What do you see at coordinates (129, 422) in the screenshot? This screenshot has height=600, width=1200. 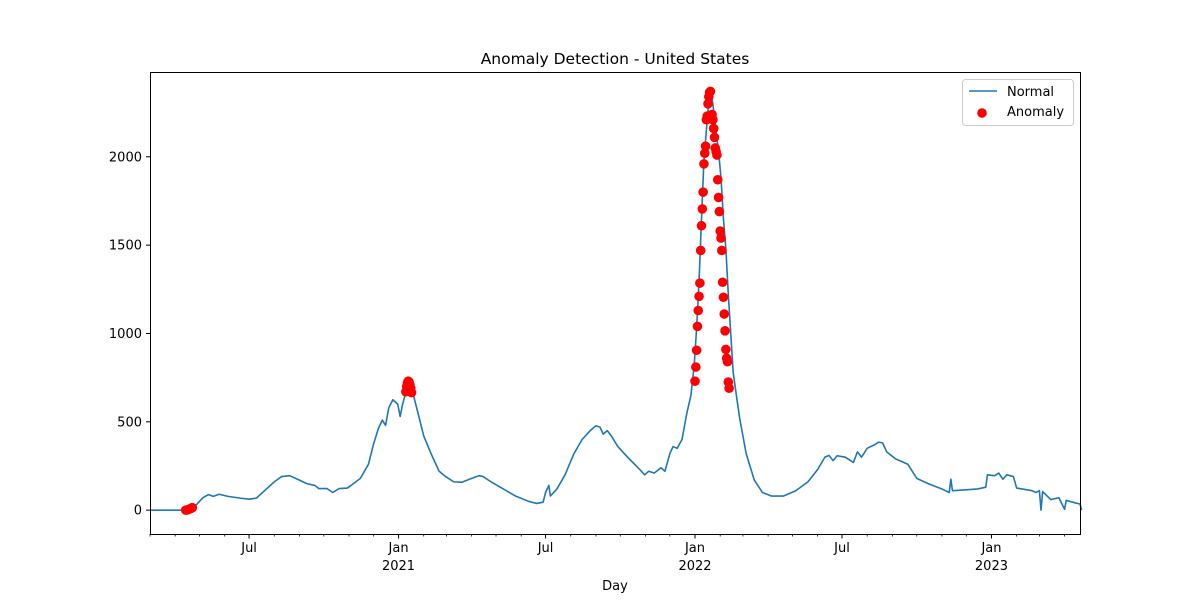 I see `y-tick-label: 500` at bounding box center [129, 422].